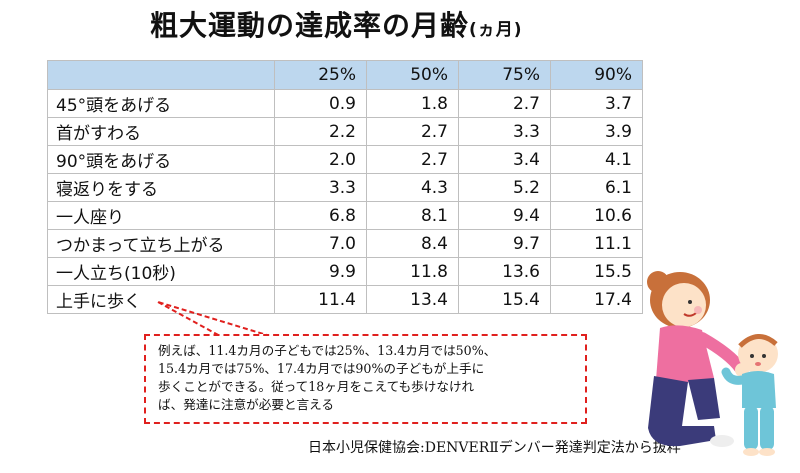  Describe the element at coordinates (161, 75) in the screenshot. I see `header-blank` at that location.